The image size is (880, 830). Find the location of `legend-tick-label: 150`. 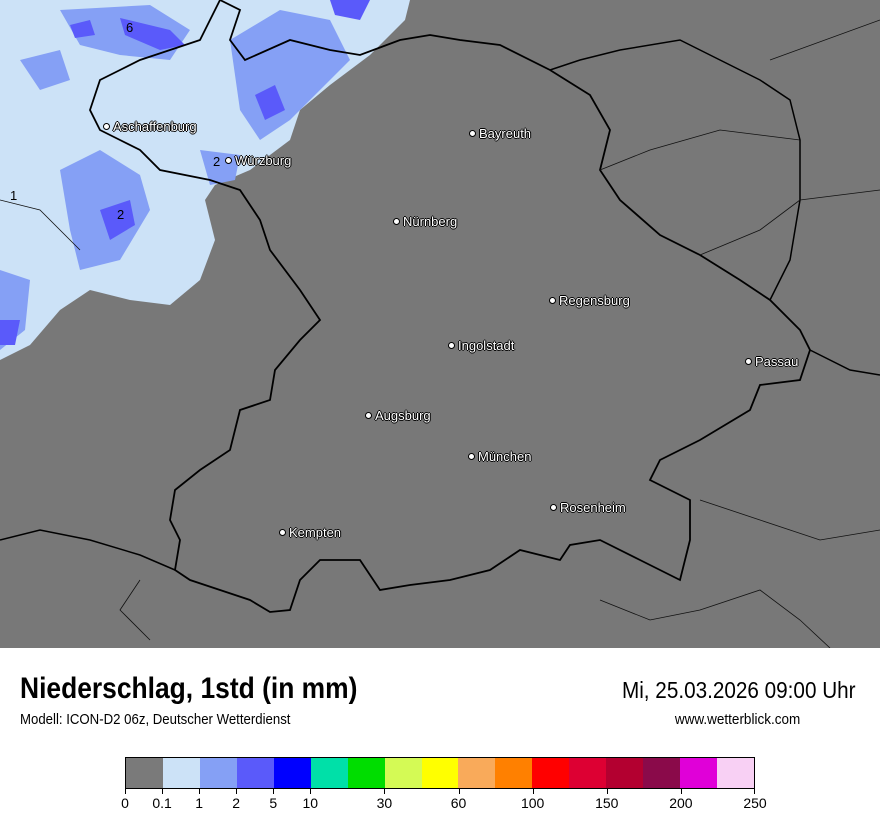

legend-tick-label: 150 is located at coordinates (607, 803).